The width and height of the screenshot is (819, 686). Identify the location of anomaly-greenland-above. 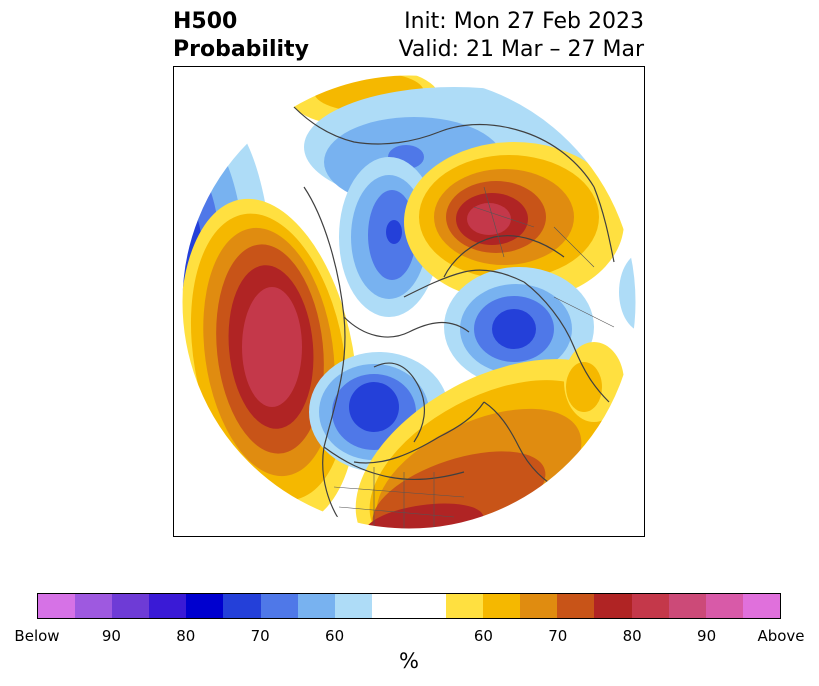
(594, 382).